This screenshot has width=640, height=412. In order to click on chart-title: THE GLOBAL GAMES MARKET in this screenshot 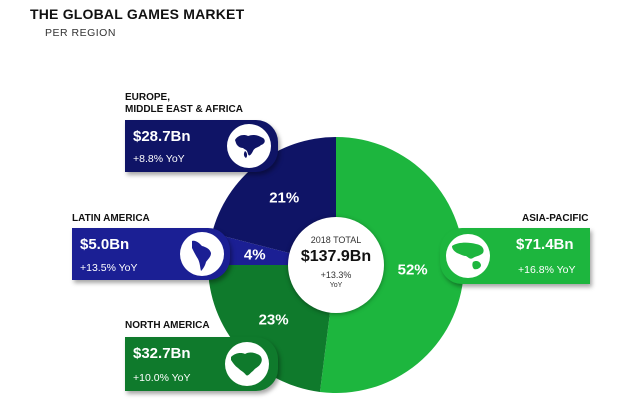, I will do `click(137, 14)`.